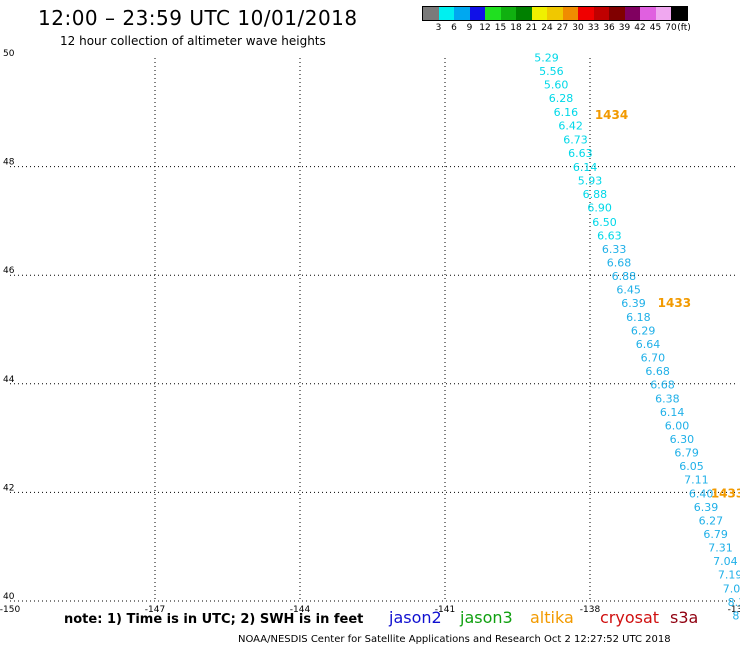 This screenshot has height=650, width=740. What do you see at coordinates (593, 28) in the screenshot?
I see `scale-label: 33` at bounding box center [593, 28].